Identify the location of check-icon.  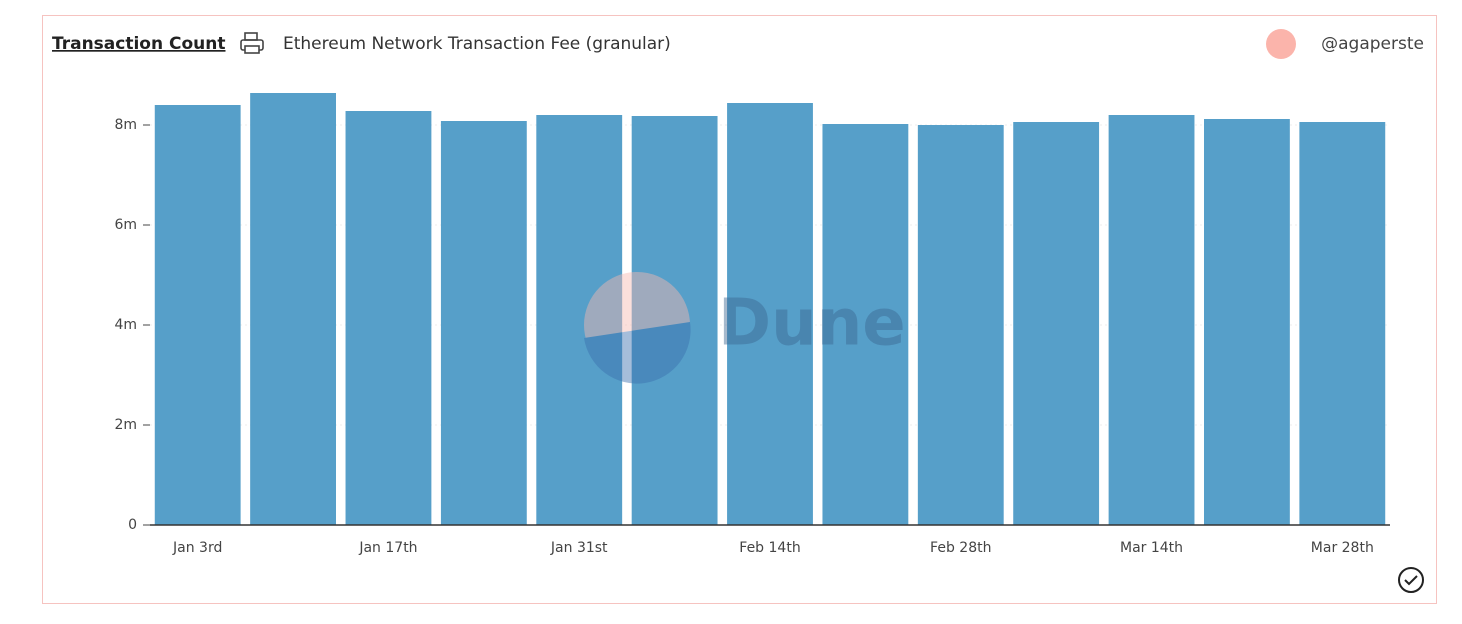
(1411, 580).